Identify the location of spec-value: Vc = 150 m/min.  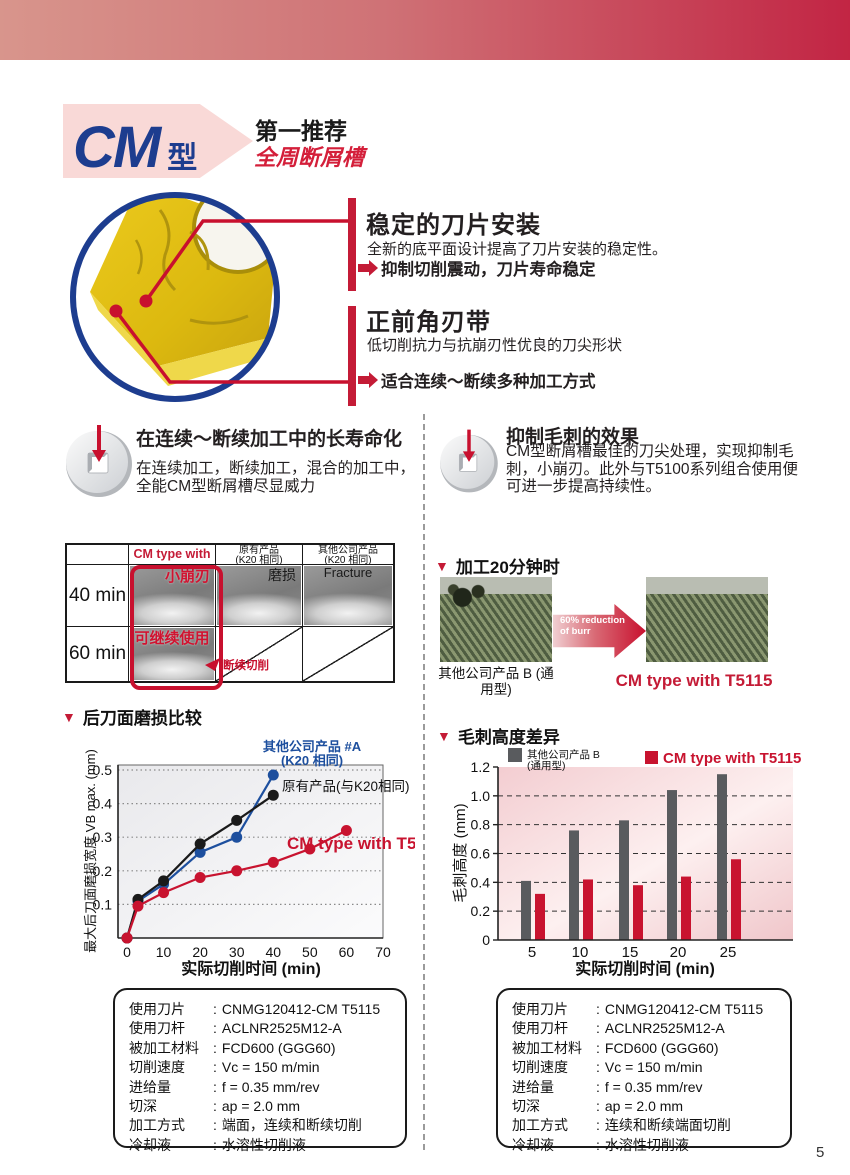
(653, 1067).